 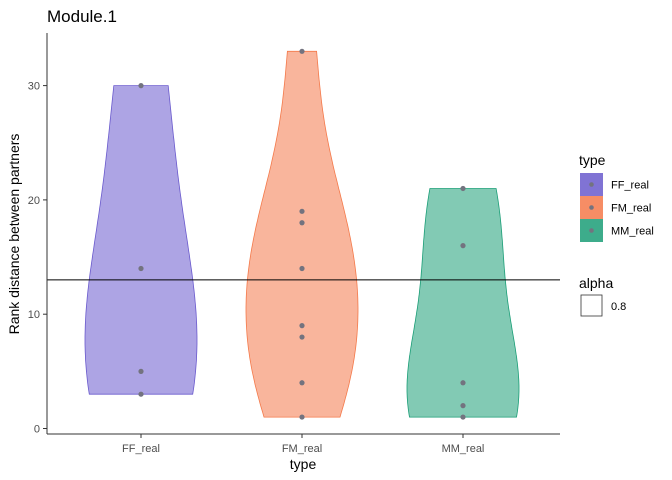 I want to click on x-tick-label: MM_real, so click(x=463, y=449).